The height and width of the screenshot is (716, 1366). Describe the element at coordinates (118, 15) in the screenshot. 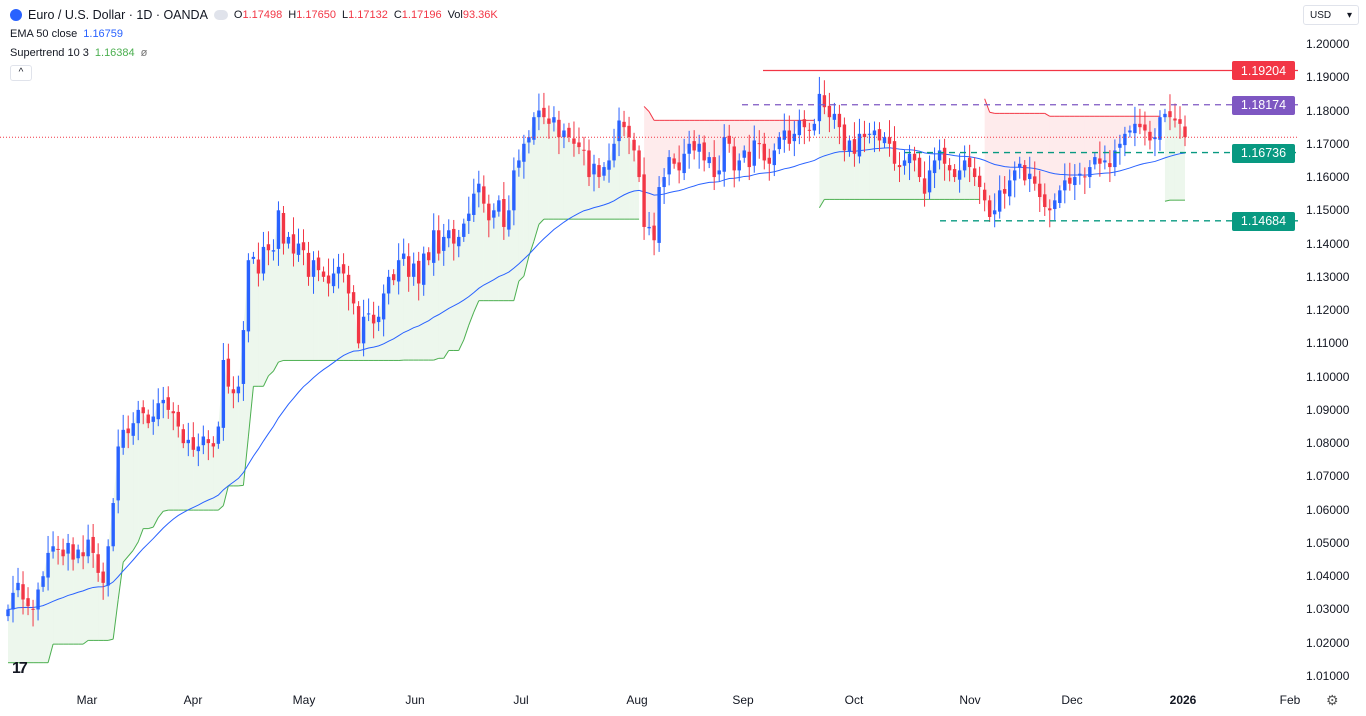

I see `symbol-title: Euro / U.S. Dollar · 1D · OANDA` at that location.